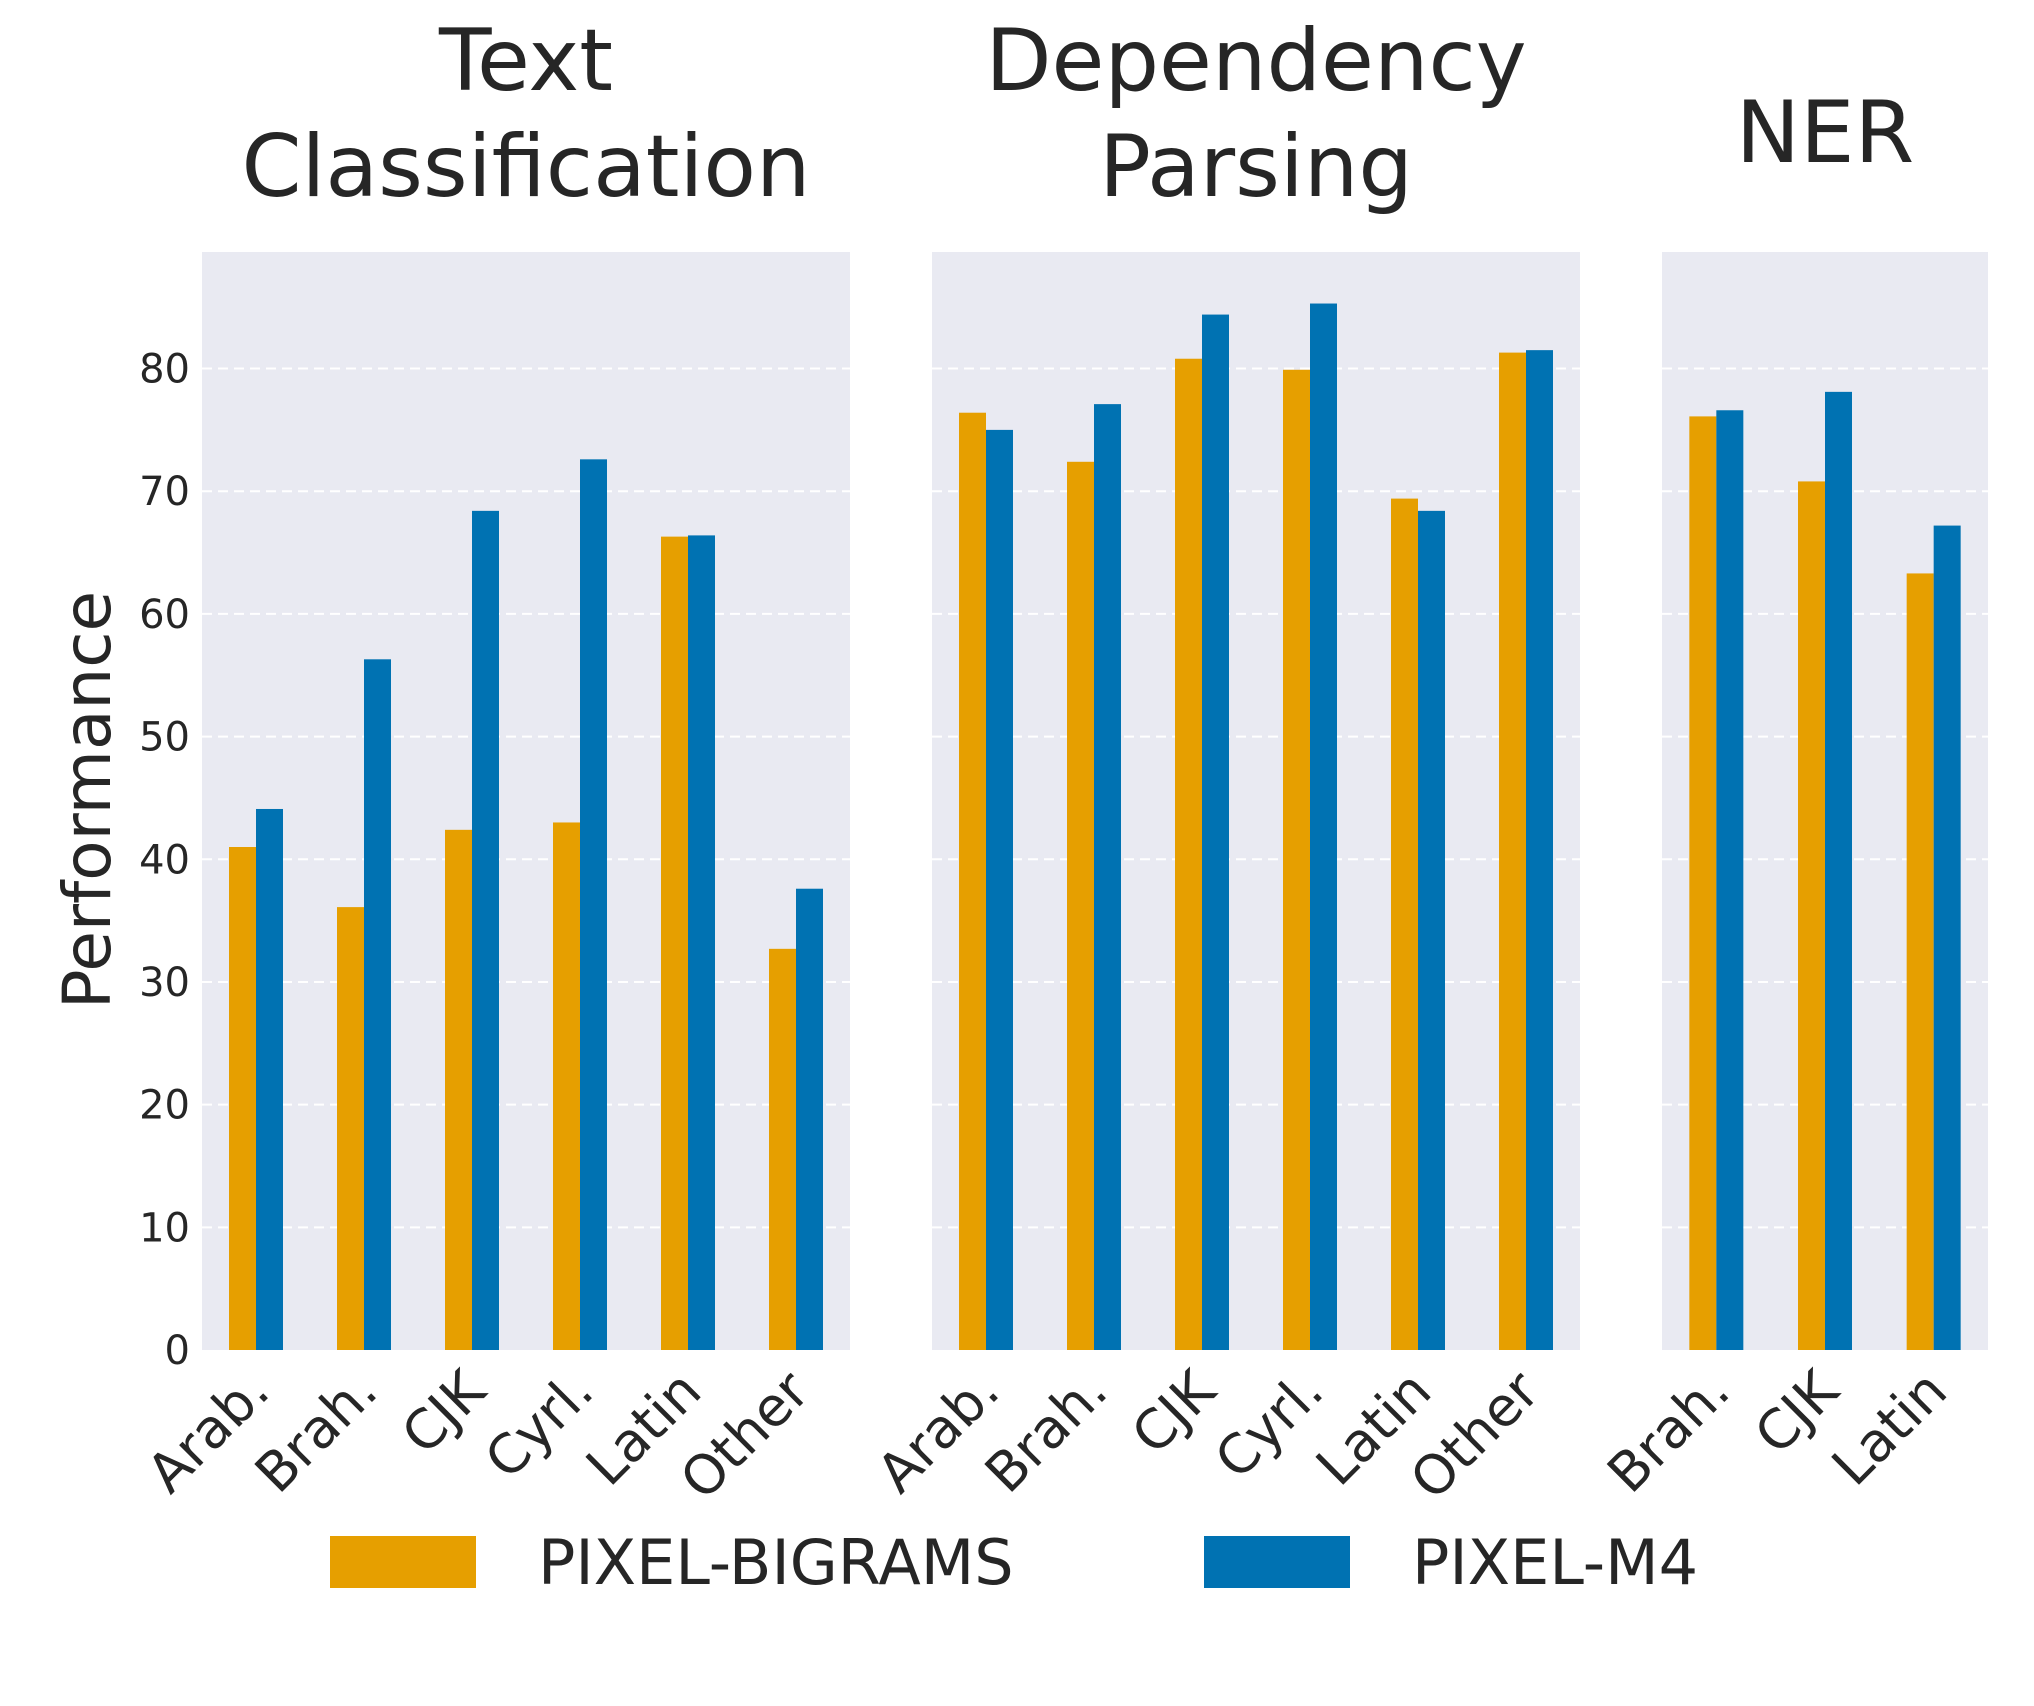 The width and height of the screenshot is (2034, 1706). I want to click on x-tick-label: Latin, so click(1889, 1428).